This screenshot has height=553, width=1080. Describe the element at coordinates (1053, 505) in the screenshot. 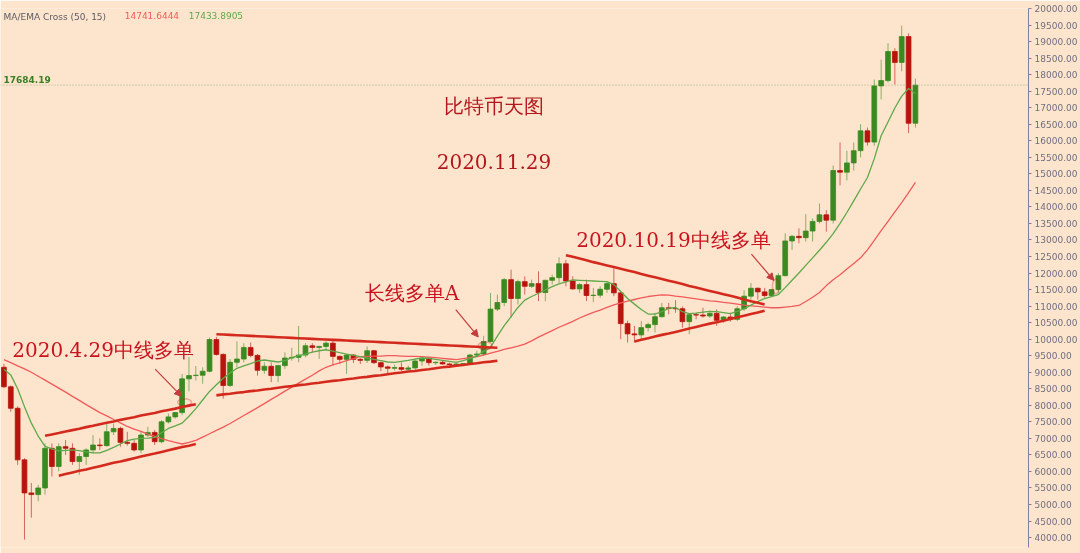

I see `y-tick-label: 5000.00` at that location.